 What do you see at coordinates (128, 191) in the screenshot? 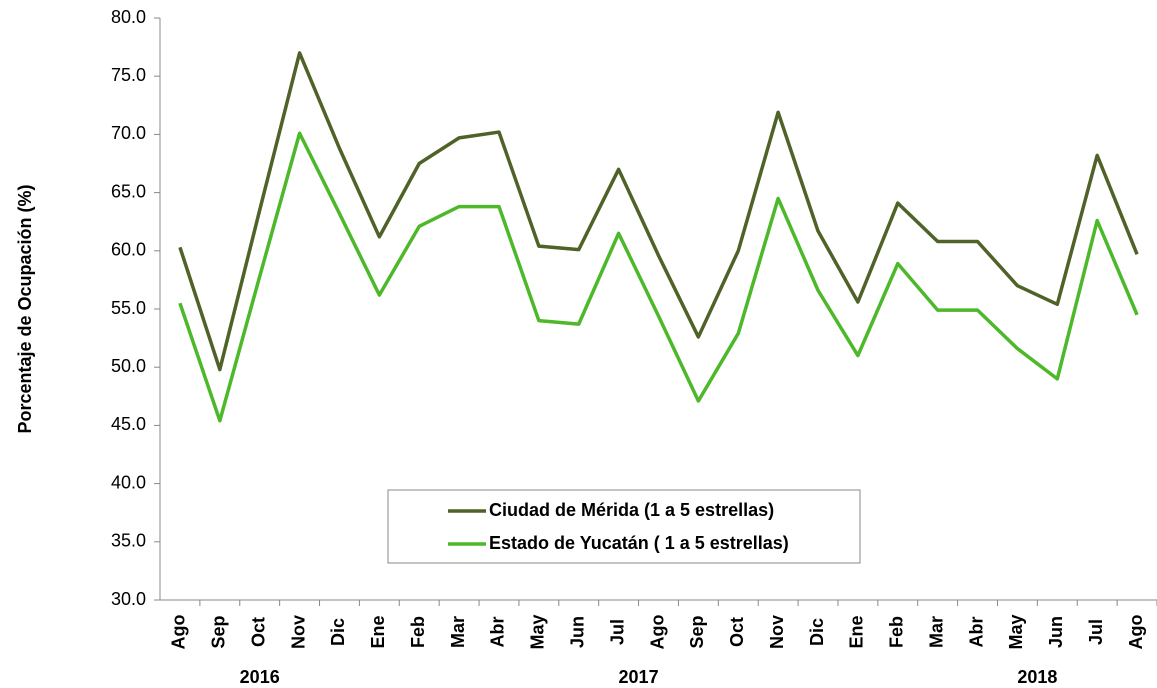
I see `y-tick-label: 65.0` at bounding box center [128, 191].